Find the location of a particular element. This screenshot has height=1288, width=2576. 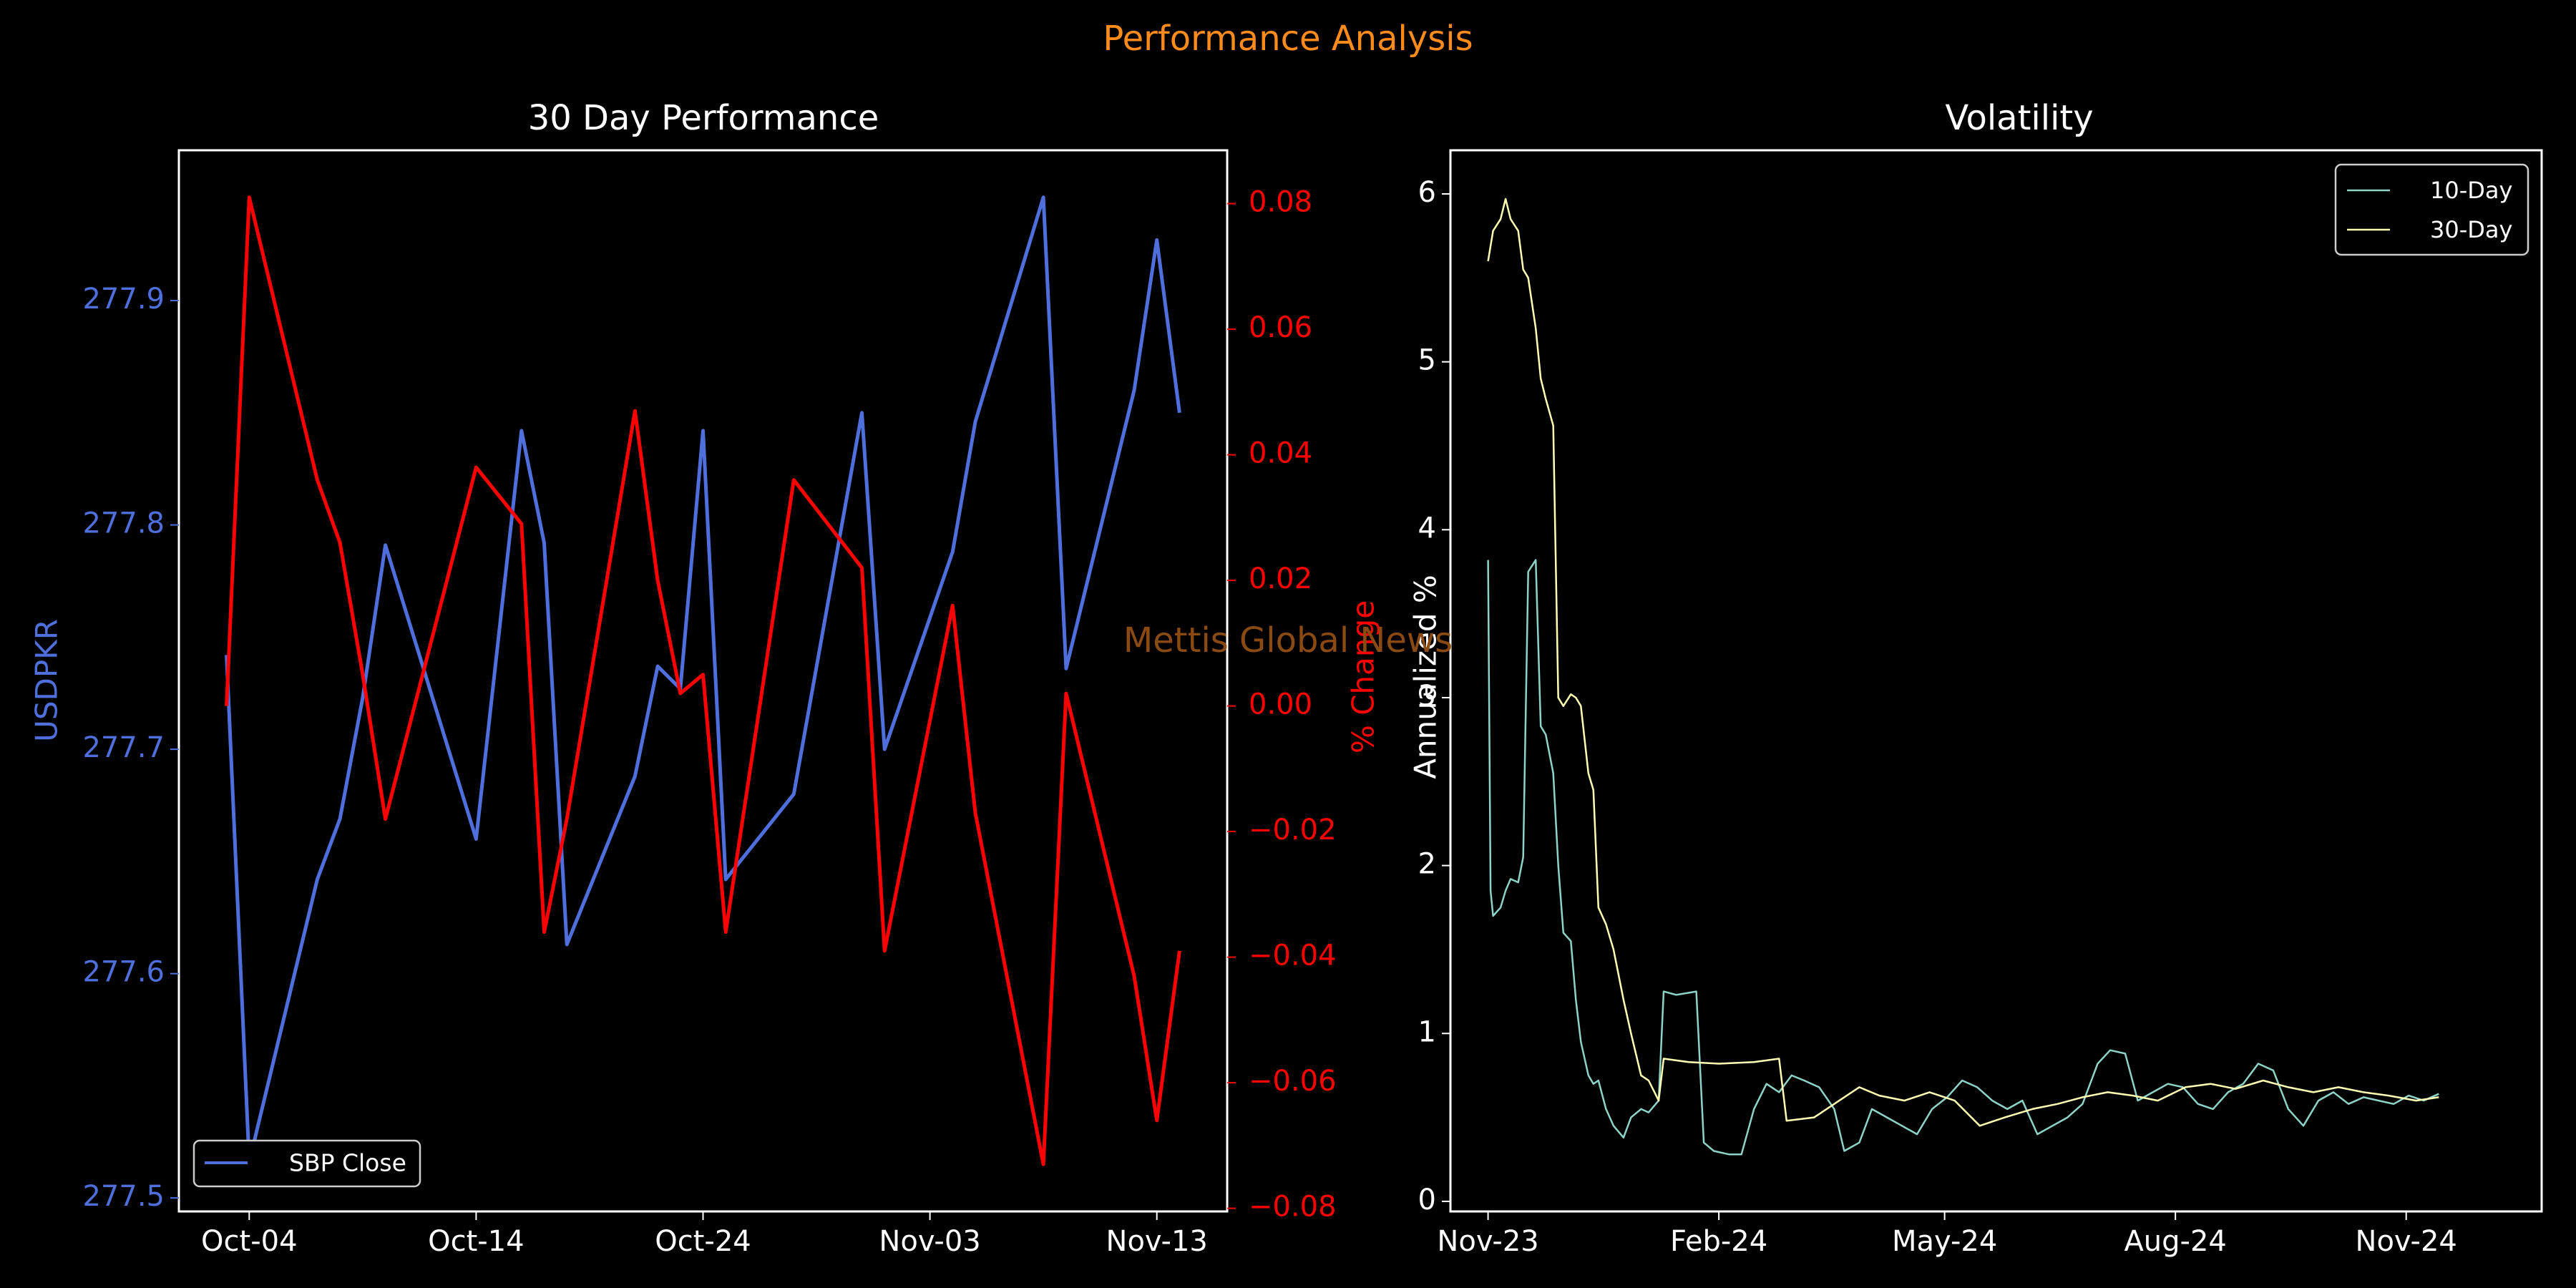

performance-y2-tick-label: −0.08 is located at coordinates (1293, 1207).